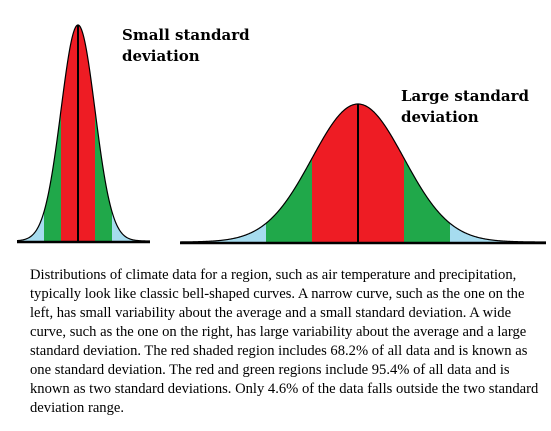 This screenshot has height=431, width=551. I want to click on small-left-tail-region, so click(30, 226).